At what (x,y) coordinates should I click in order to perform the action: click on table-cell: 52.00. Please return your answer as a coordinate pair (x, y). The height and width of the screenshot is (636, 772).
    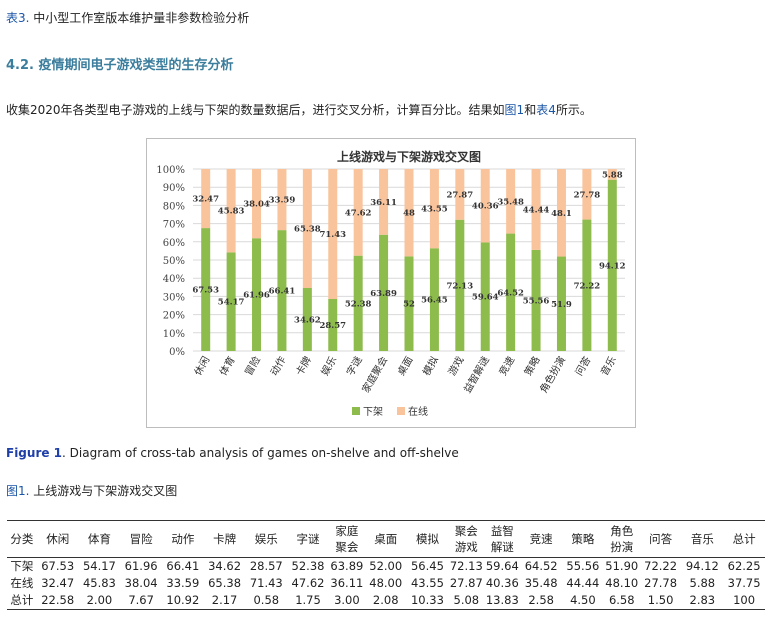
    Looking at the image, I should click on (386, 566).